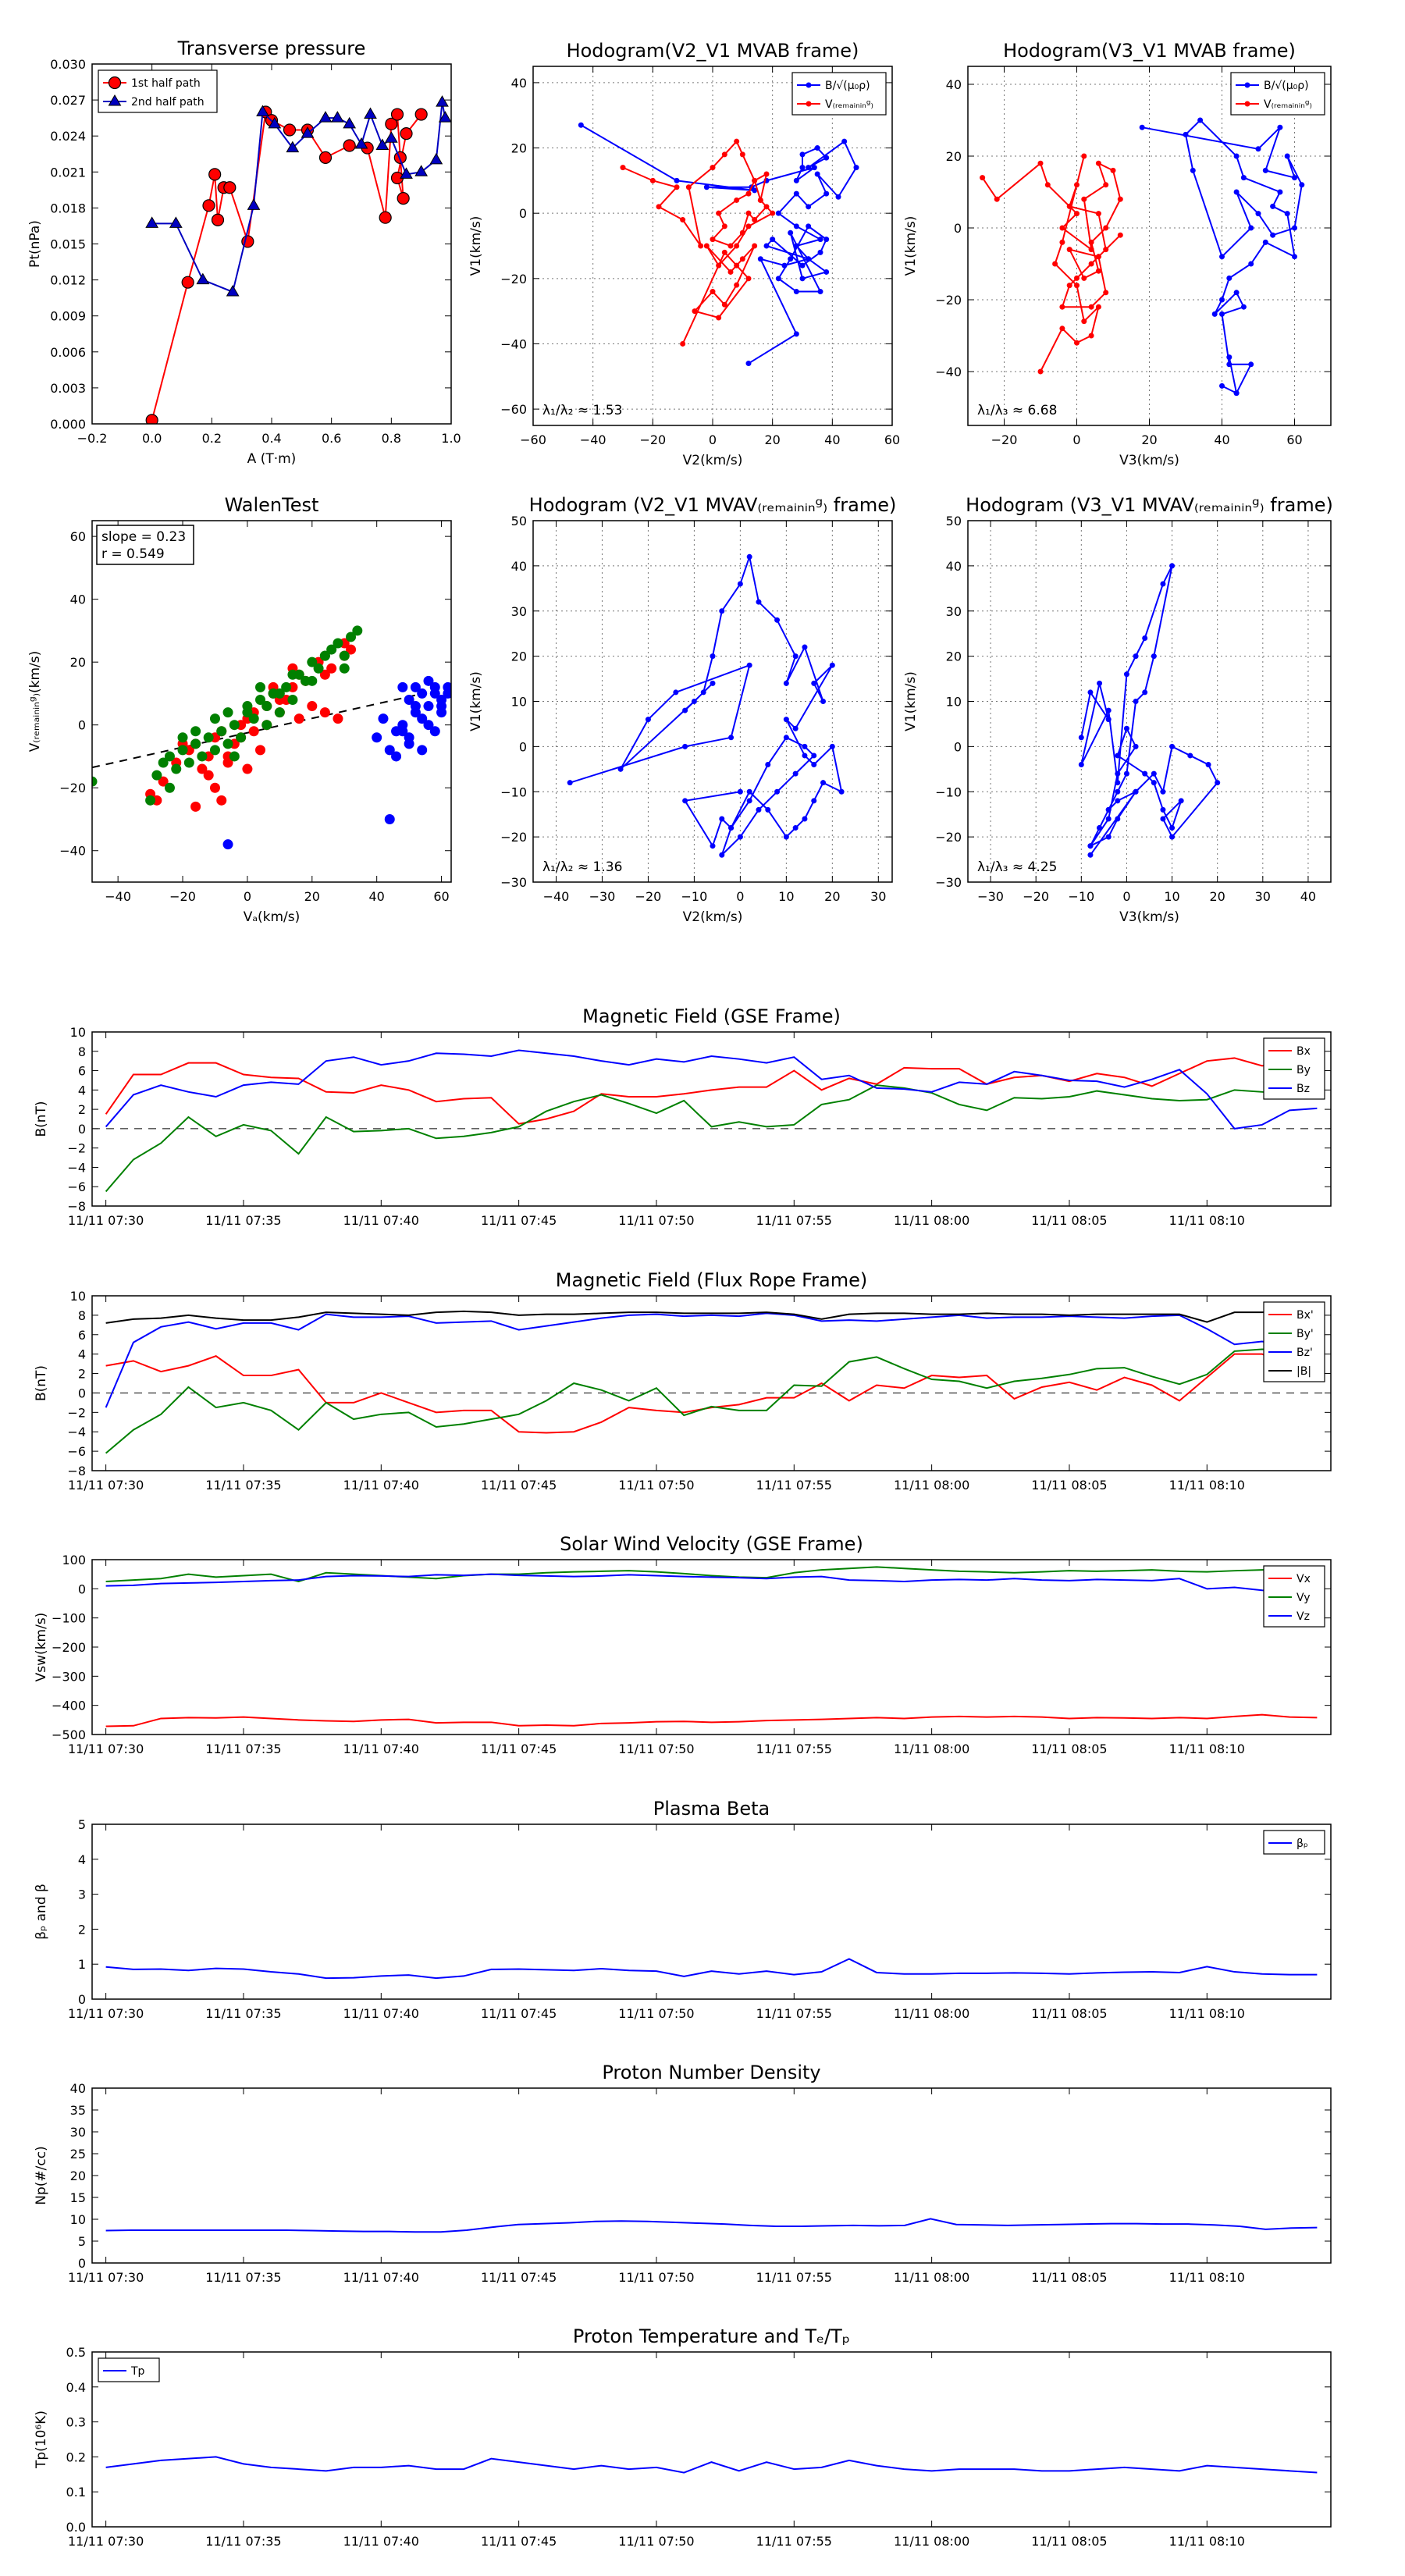  What do you see at coordinates (513, 792) in the screenshot?
I see `y-tick-label: −10` at bounding box center [513, 792].